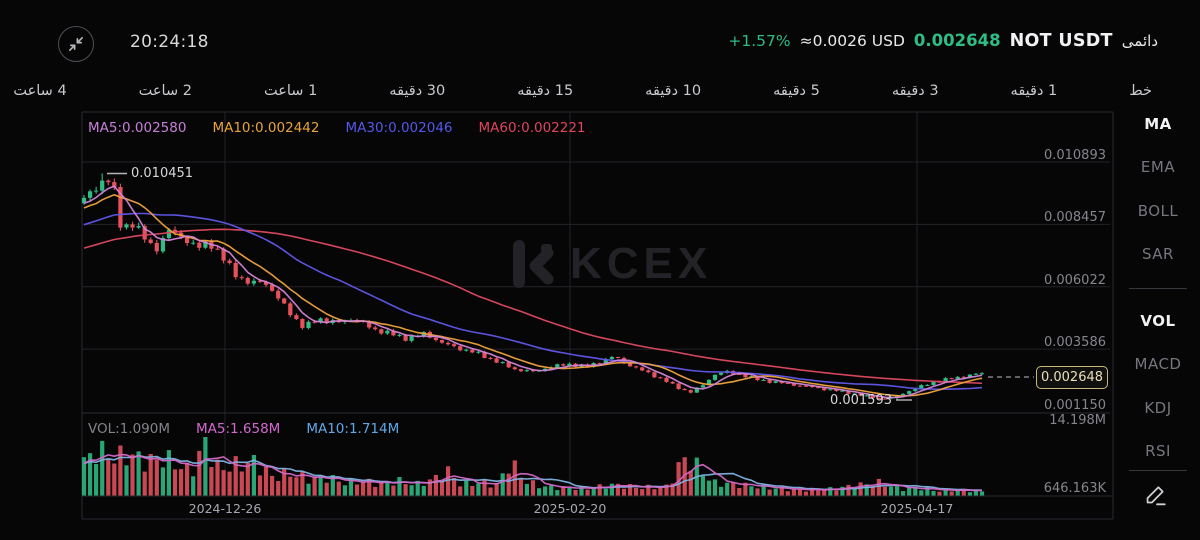 The image size is (1200, 540). What do you see at coordinates (1158, 288) in the screenshot?
I see `sidebar-divider` at bounding box center [1158, 288].